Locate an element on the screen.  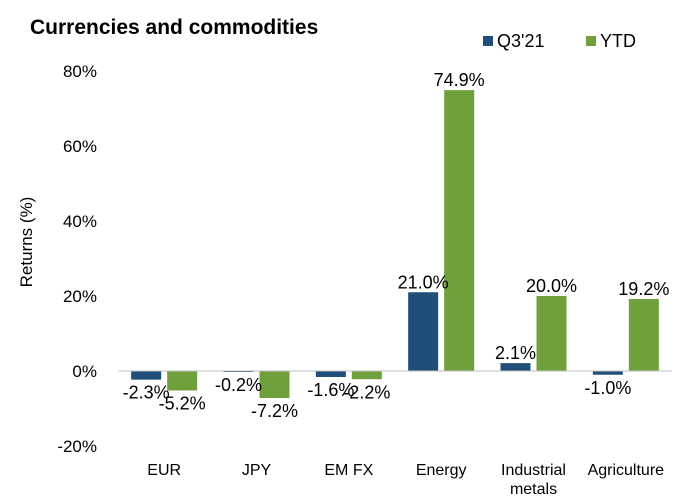
value-label: -1.0% is located at coordinates (607, 388).